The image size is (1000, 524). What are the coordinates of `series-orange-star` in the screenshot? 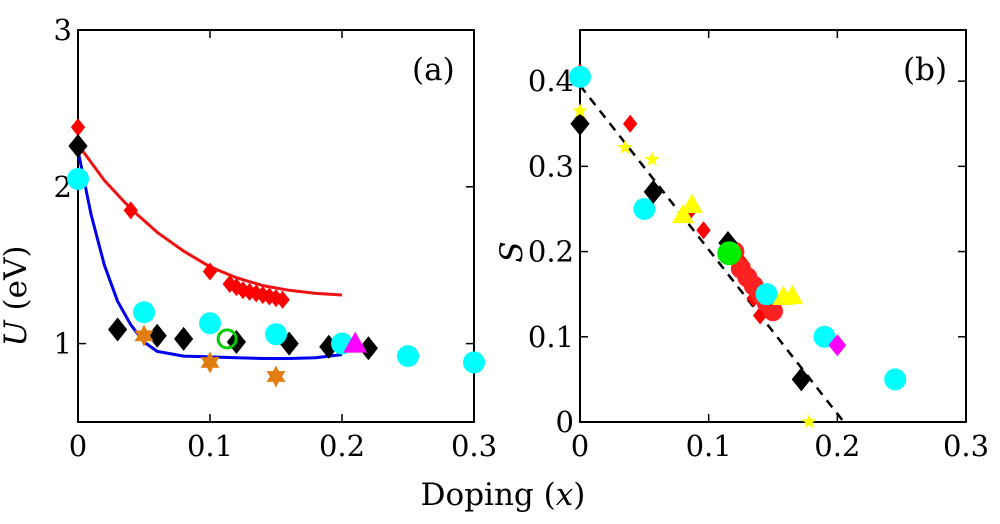 It's located at (210, 356).